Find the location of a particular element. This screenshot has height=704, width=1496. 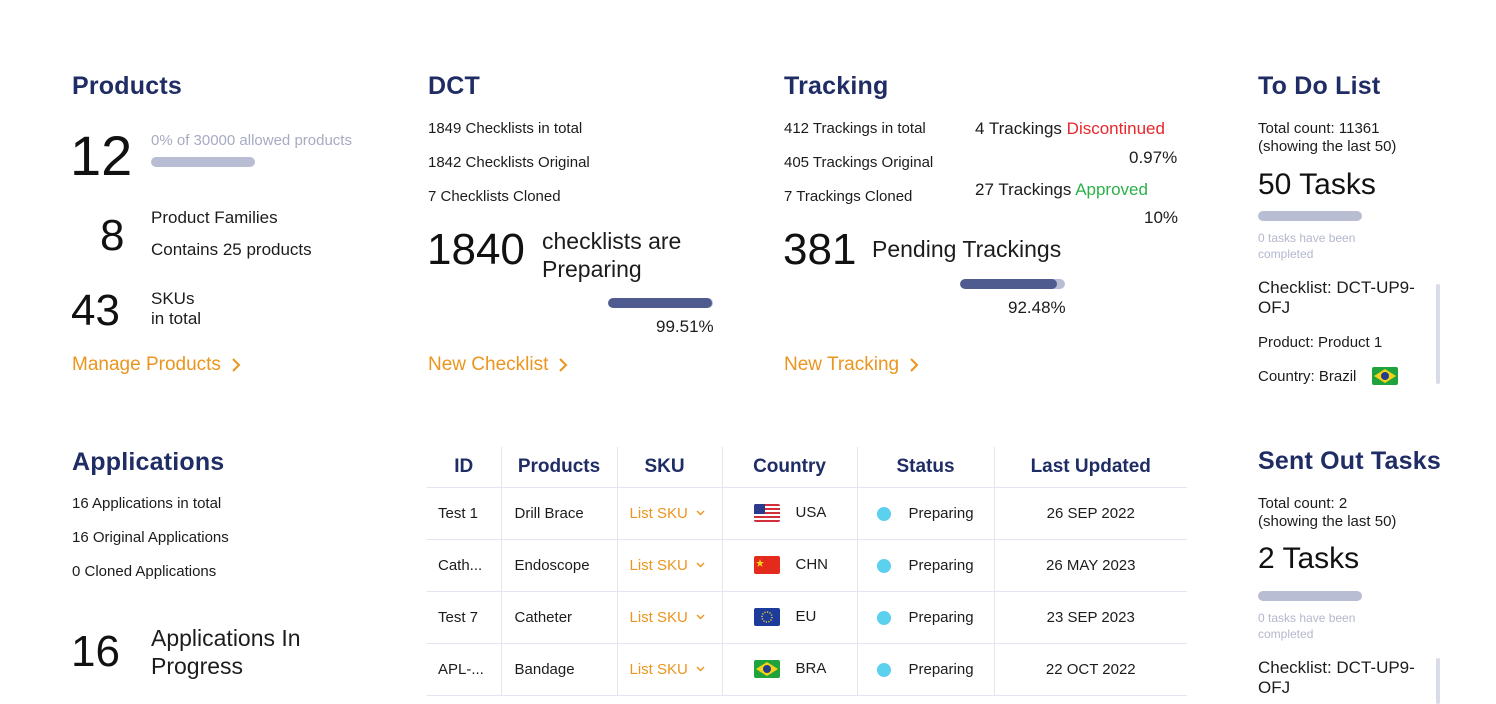

sent-showing: (showing the last 50) is located at coordinates (1327, 521).